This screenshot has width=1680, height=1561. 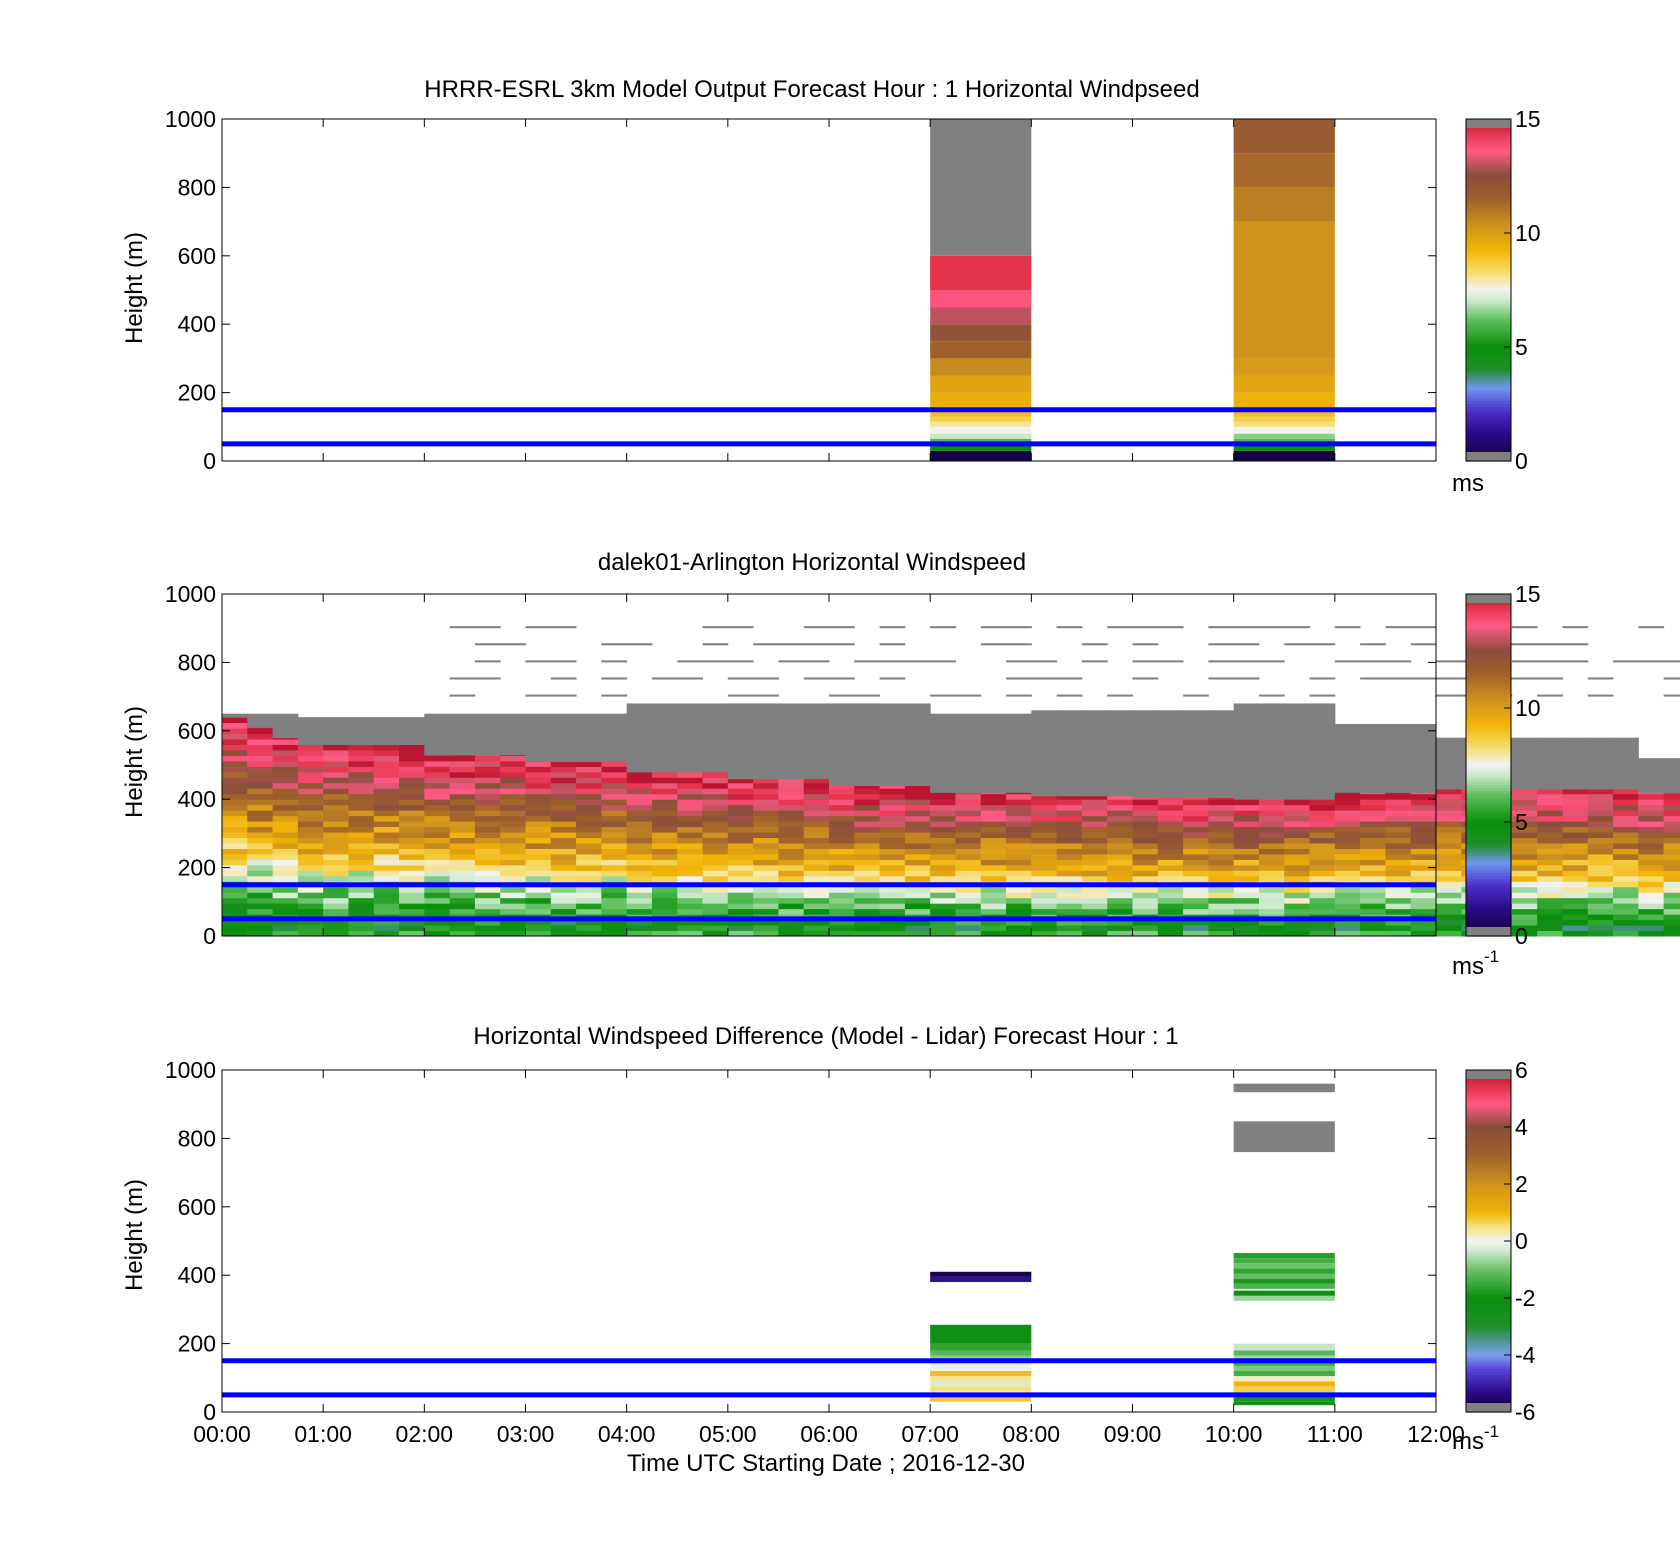 I want to click on x-tick-label: 02:00, so click(x=425, y=1434).